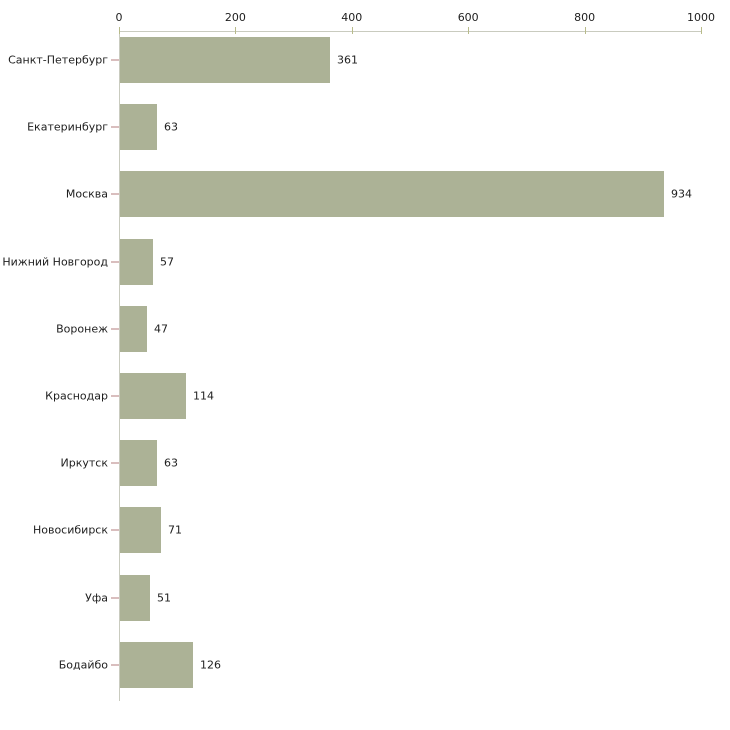 The image size is (730, 730). What do you see at coordinates (83, 665) in the screenshot?
I see `category-label: Бодайбо` at bounding box center [83, 665].